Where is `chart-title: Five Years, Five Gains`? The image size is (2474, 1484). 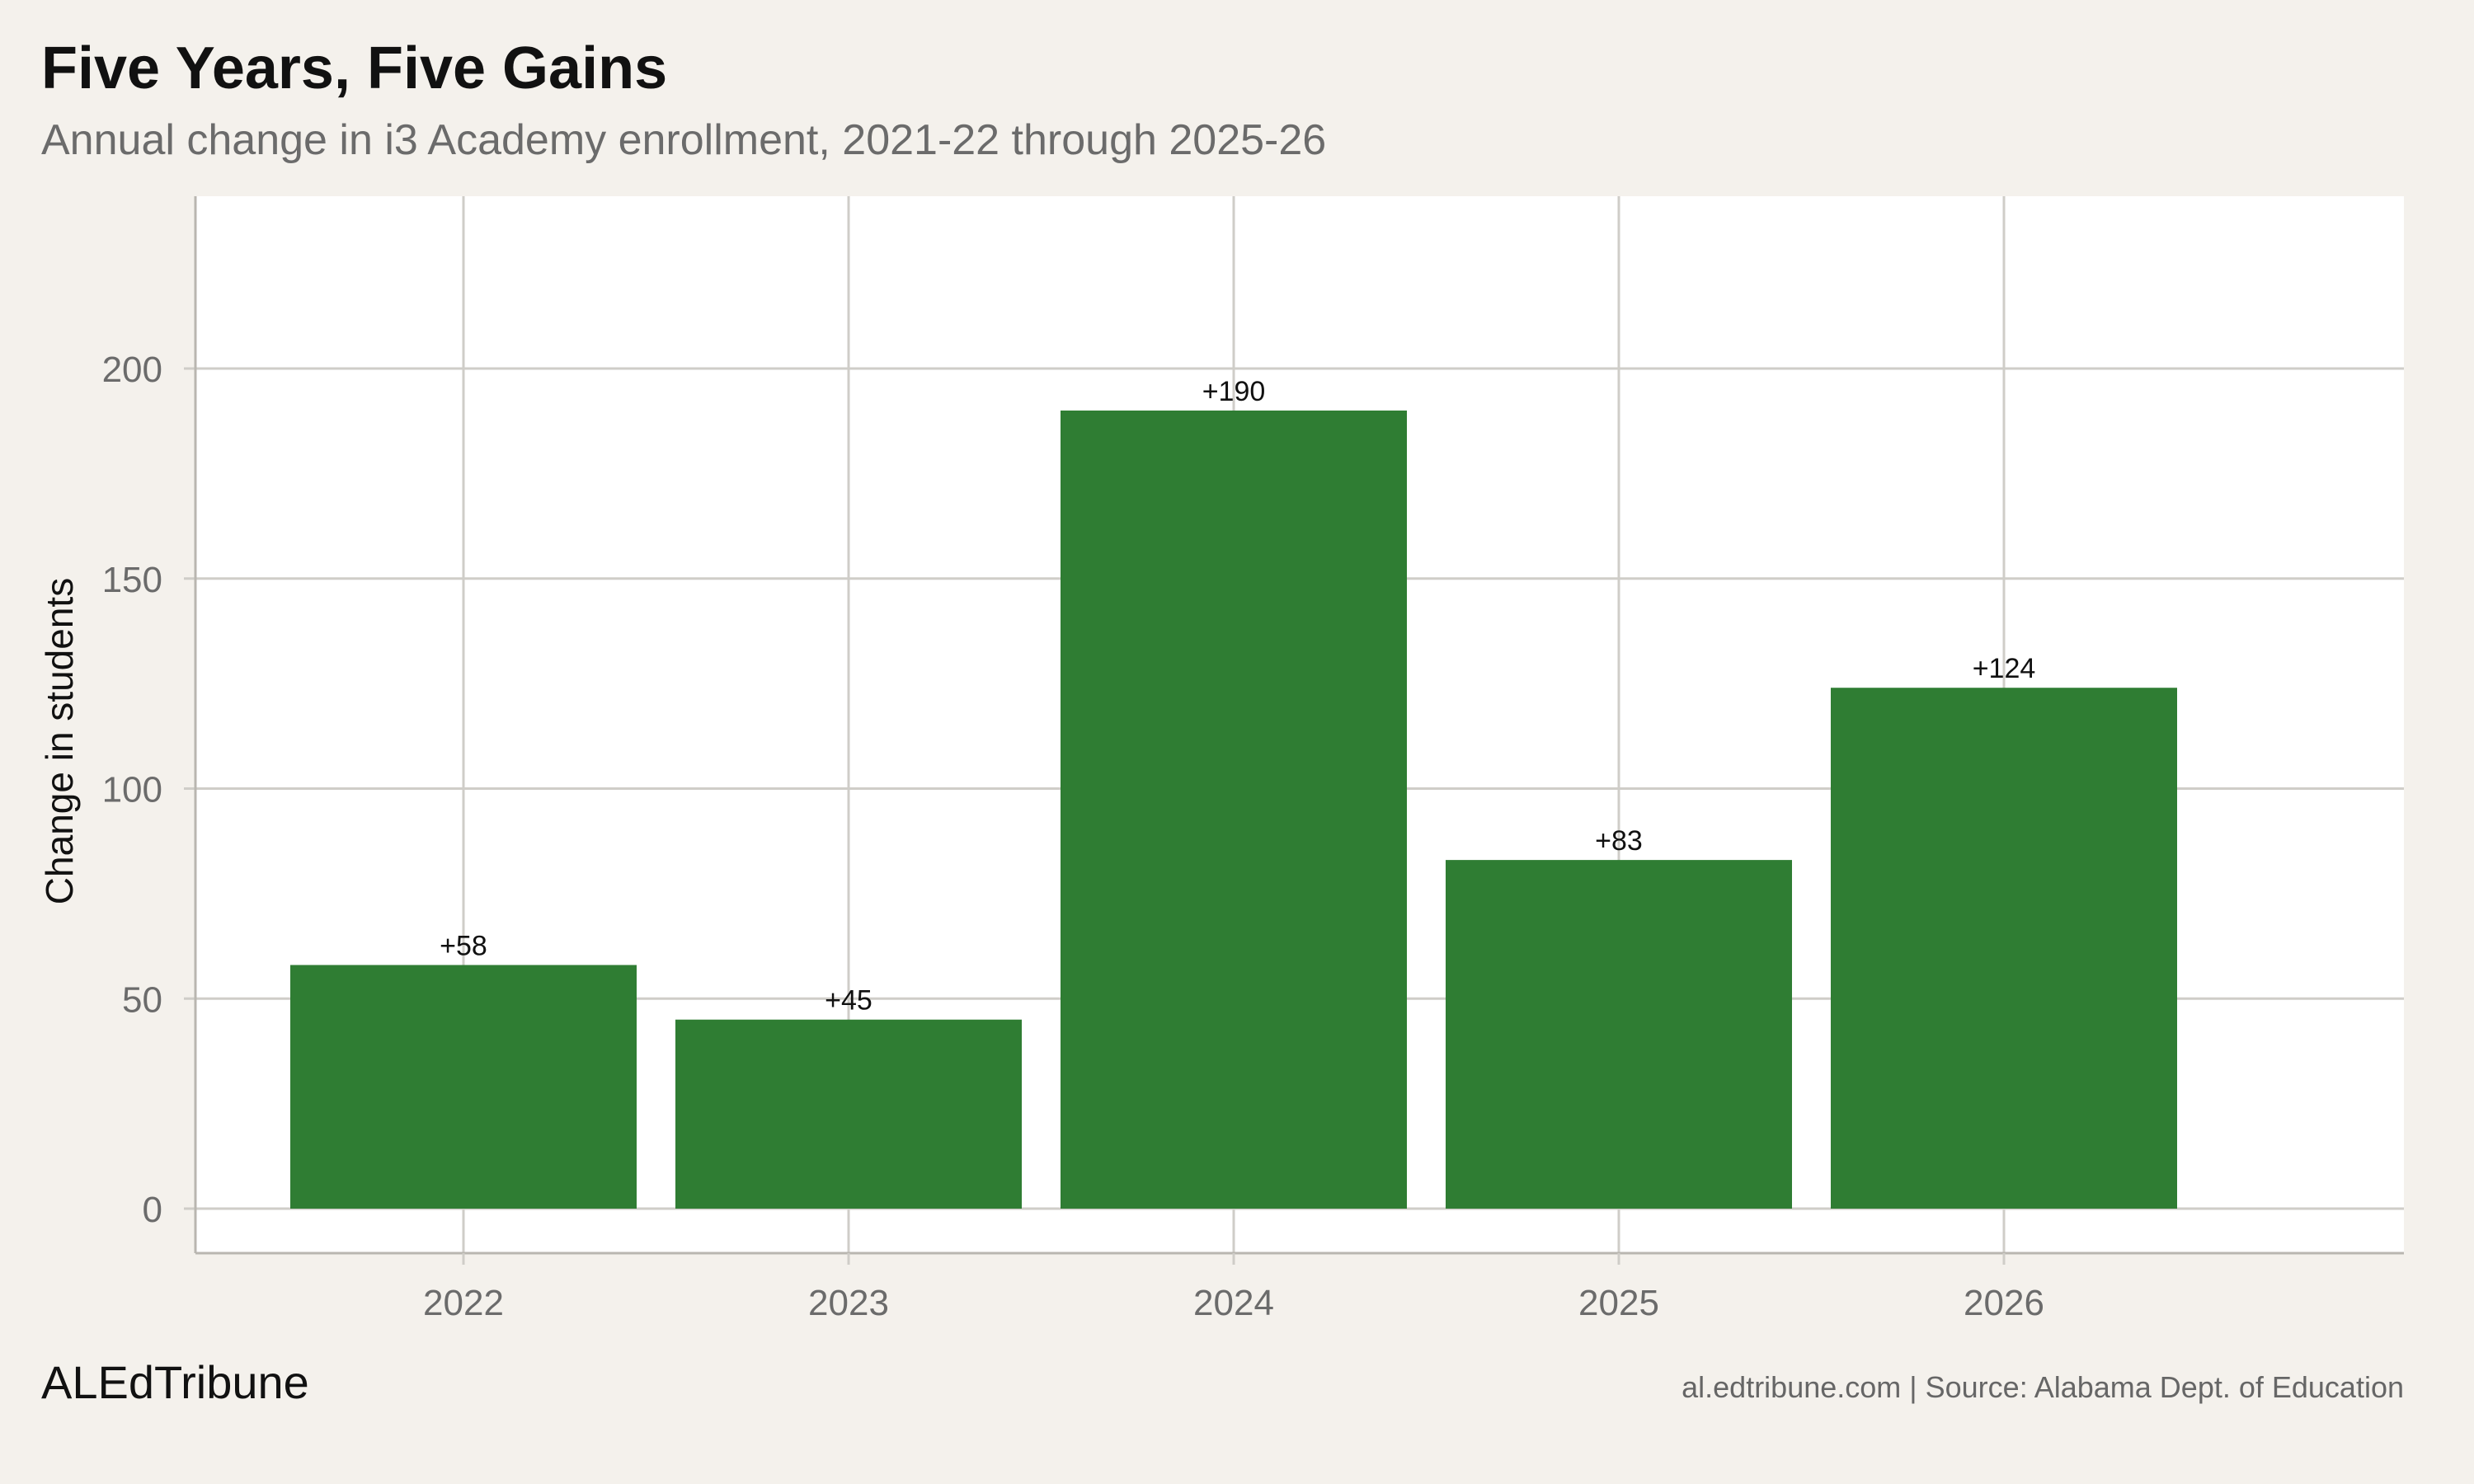 chart-title: Five Years, Five Gains is located at coordinates (354, 68).